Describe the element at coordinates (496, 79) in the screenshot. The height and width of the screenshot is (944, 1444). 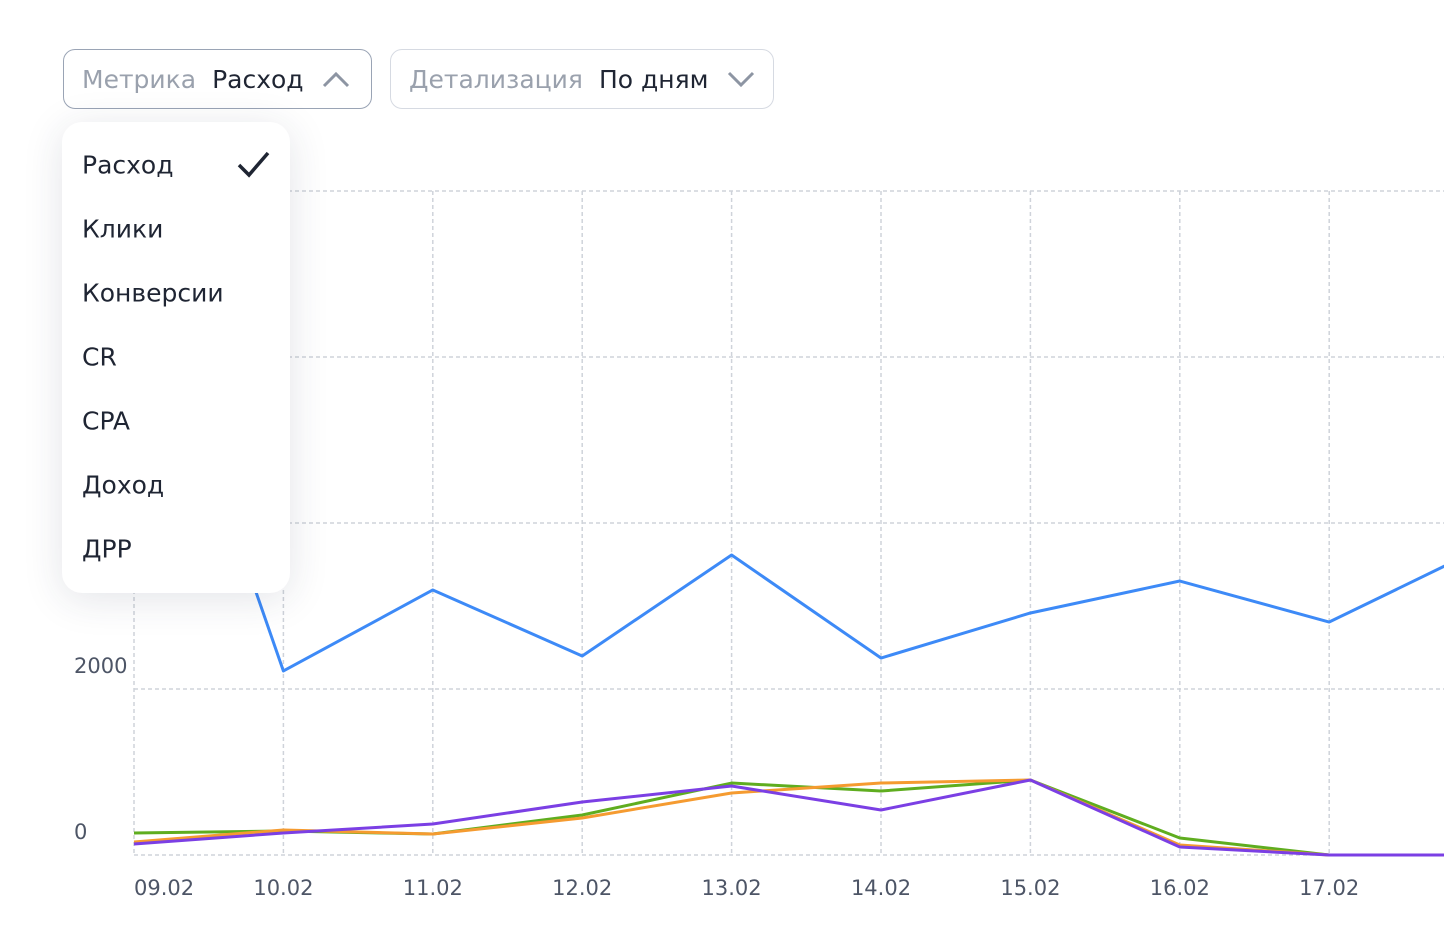
I see `detail-label: Детализация` at that location.